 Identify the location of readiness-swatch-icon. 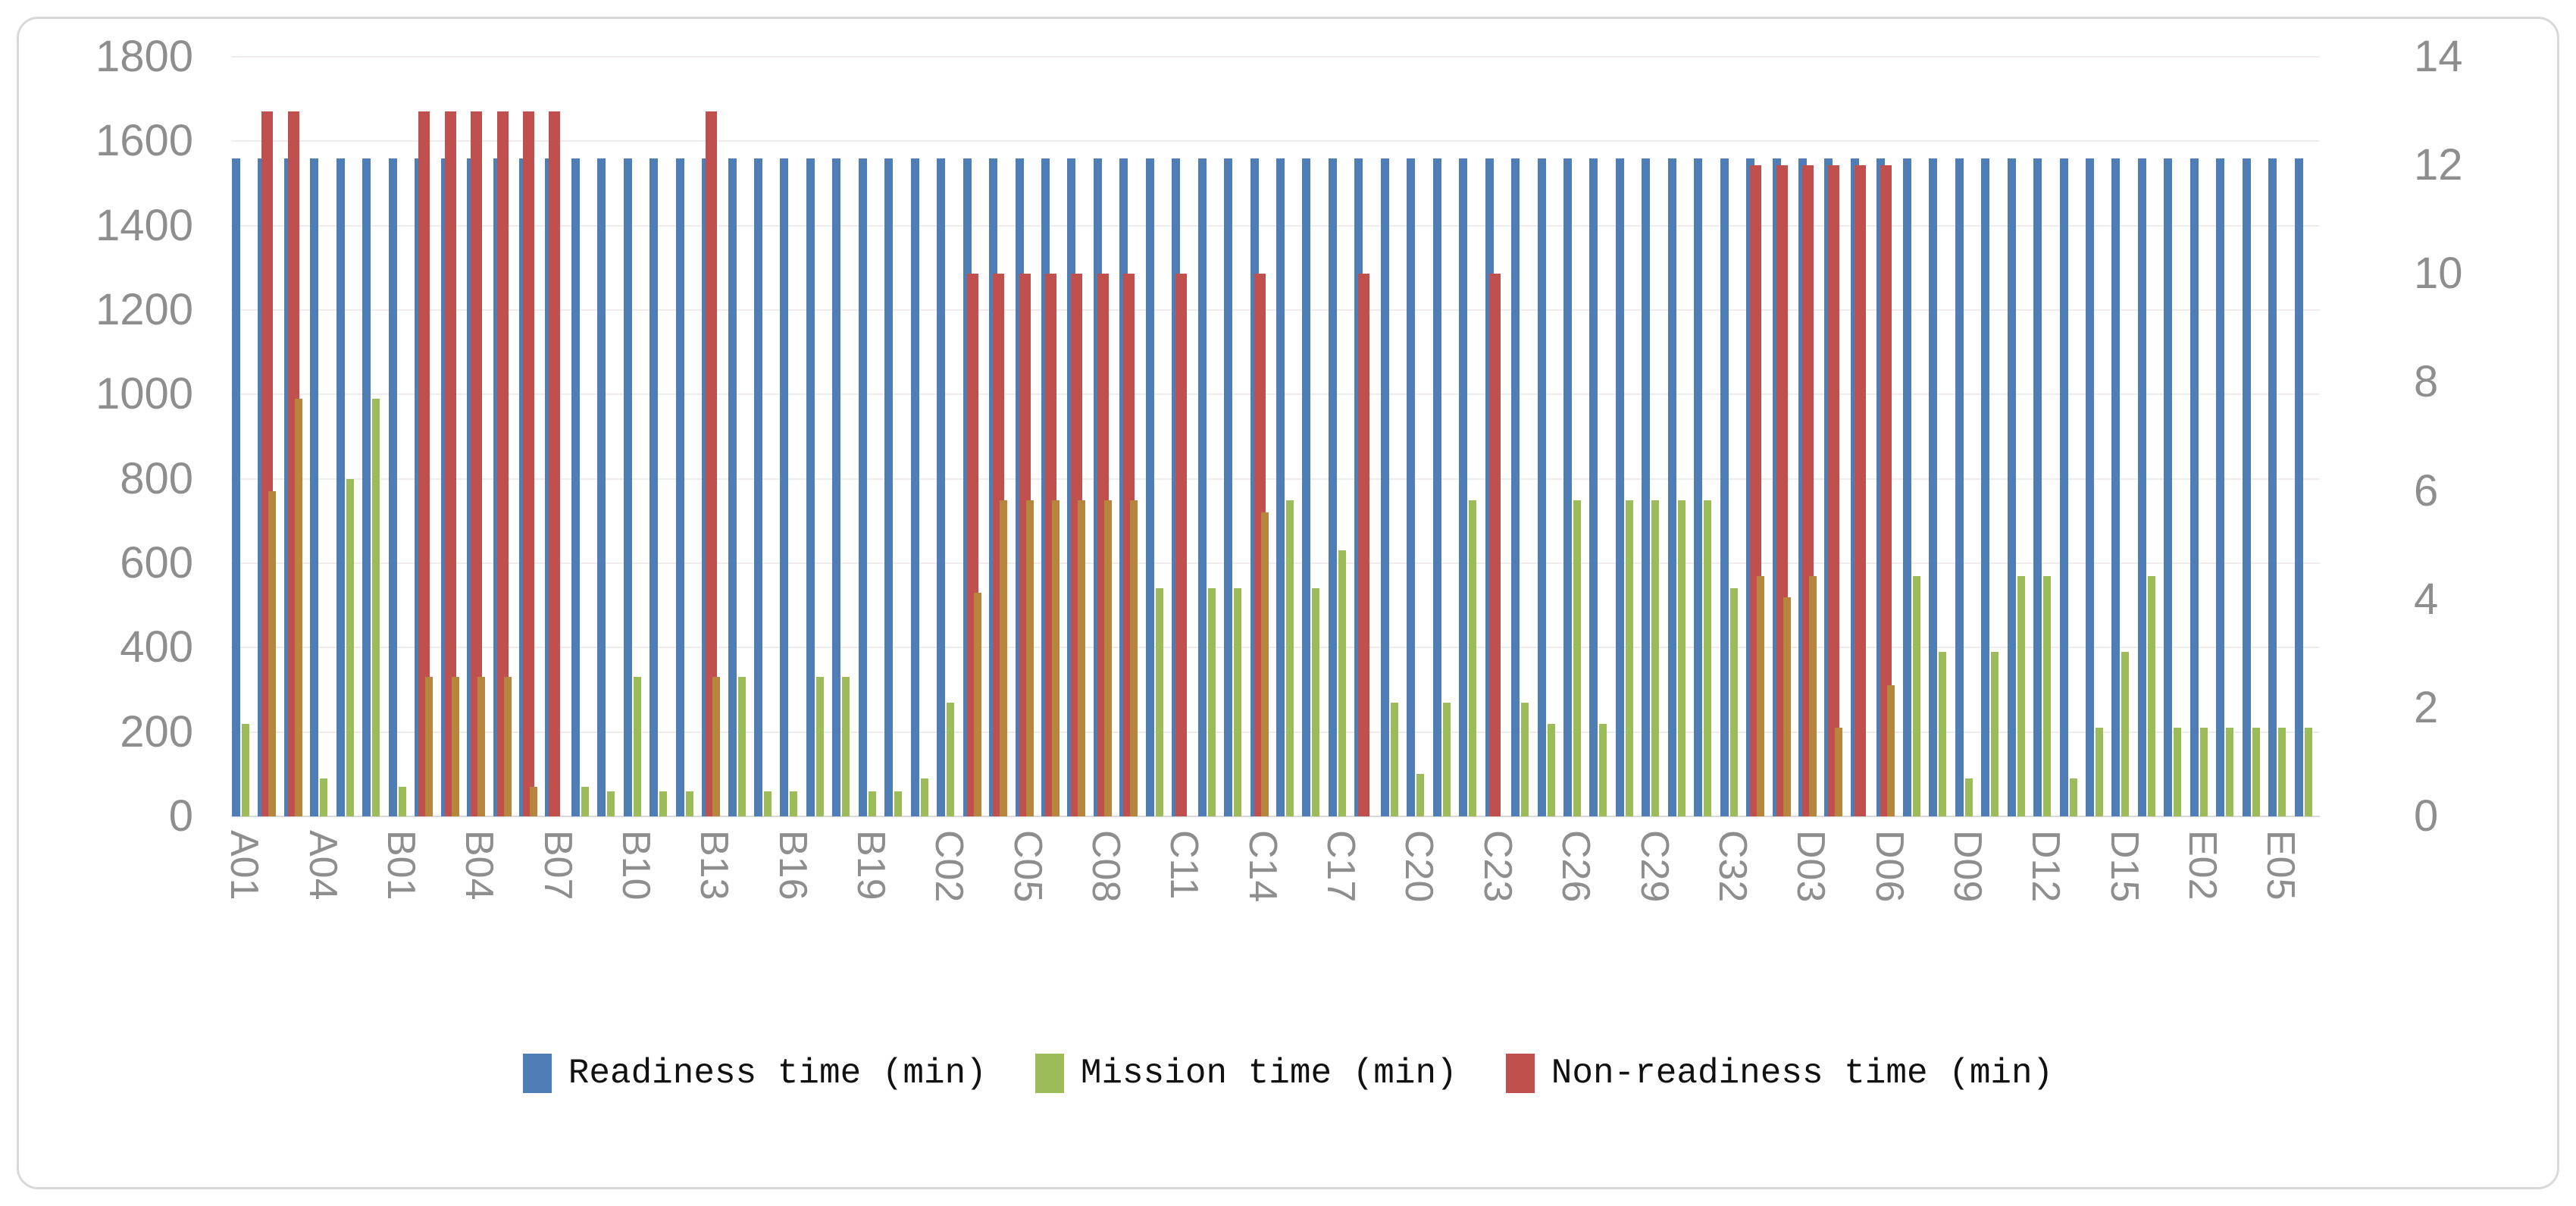
(537, 1073).